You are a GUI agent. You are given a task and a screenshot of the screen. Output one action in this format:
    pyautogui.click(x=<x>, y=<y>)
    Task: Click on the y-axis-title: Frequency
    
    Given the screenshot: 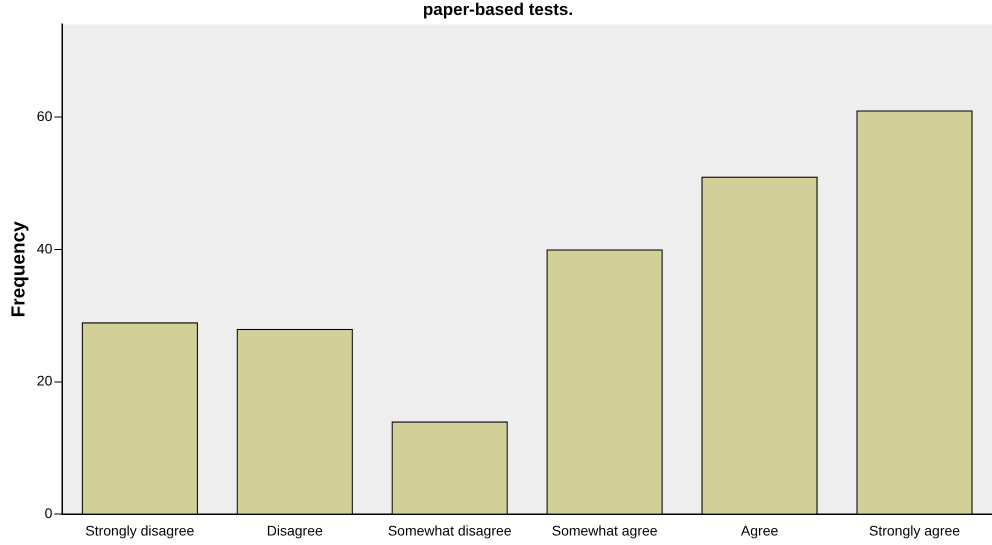 What is the action you would take?
    pyautogui.click(x=19, y=269)
    